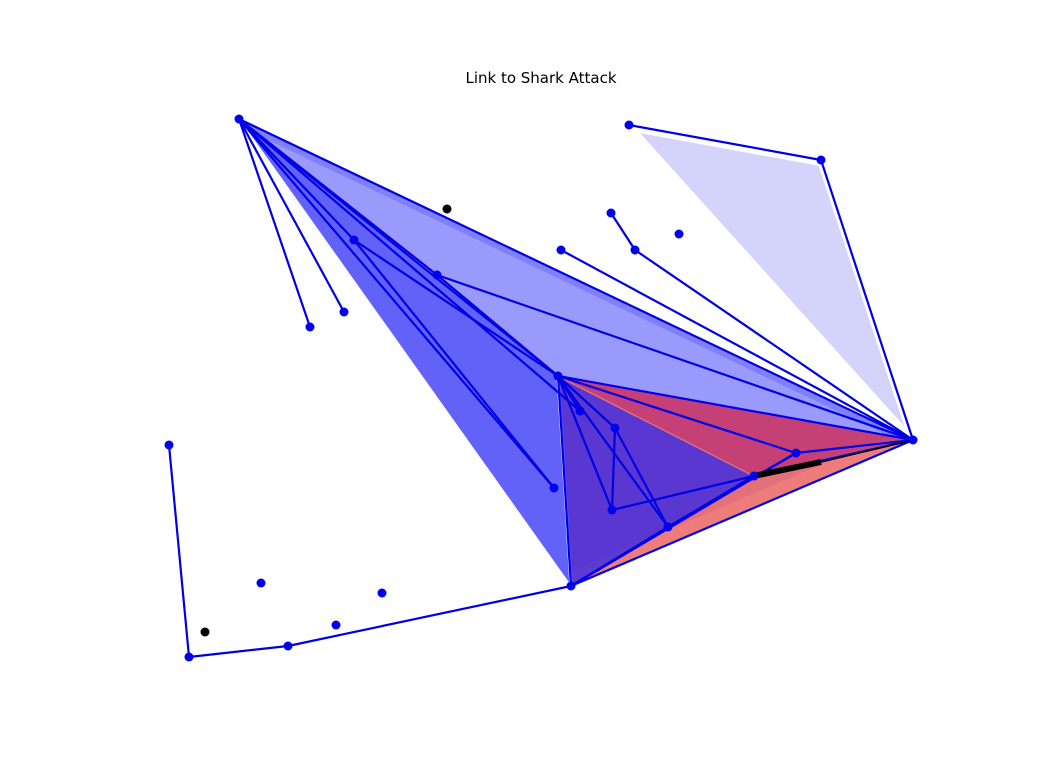  Describe the element at coordinates (239, 119) in the screenshot. I see `node-n1` at that location.